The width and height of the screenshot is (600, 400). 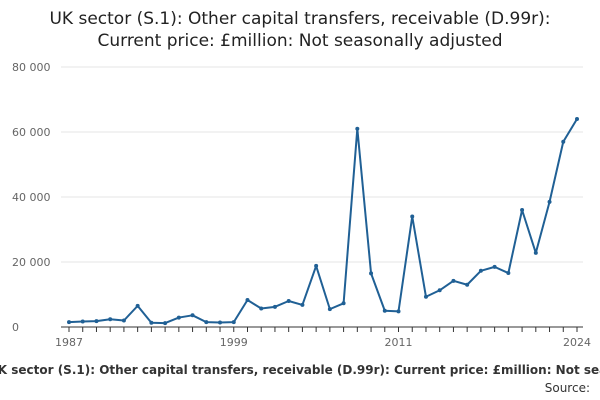 I want to click on data-point-2008, so click(x=357, y=128).